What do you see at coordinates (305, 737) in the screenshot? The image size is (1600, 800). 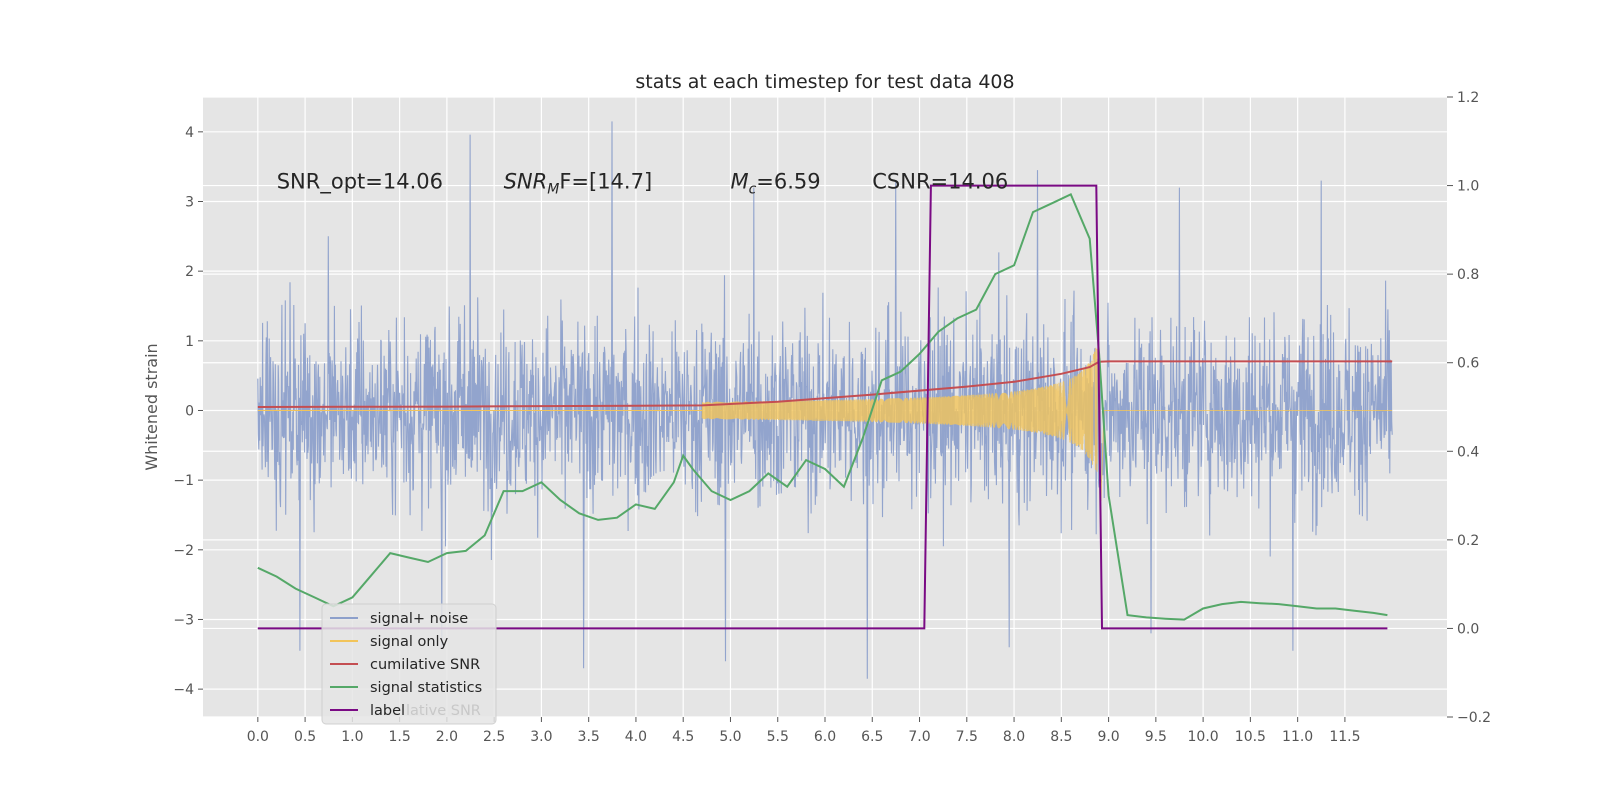 I see `x-tick-label: 0.5` at bounding box center [305, 737].